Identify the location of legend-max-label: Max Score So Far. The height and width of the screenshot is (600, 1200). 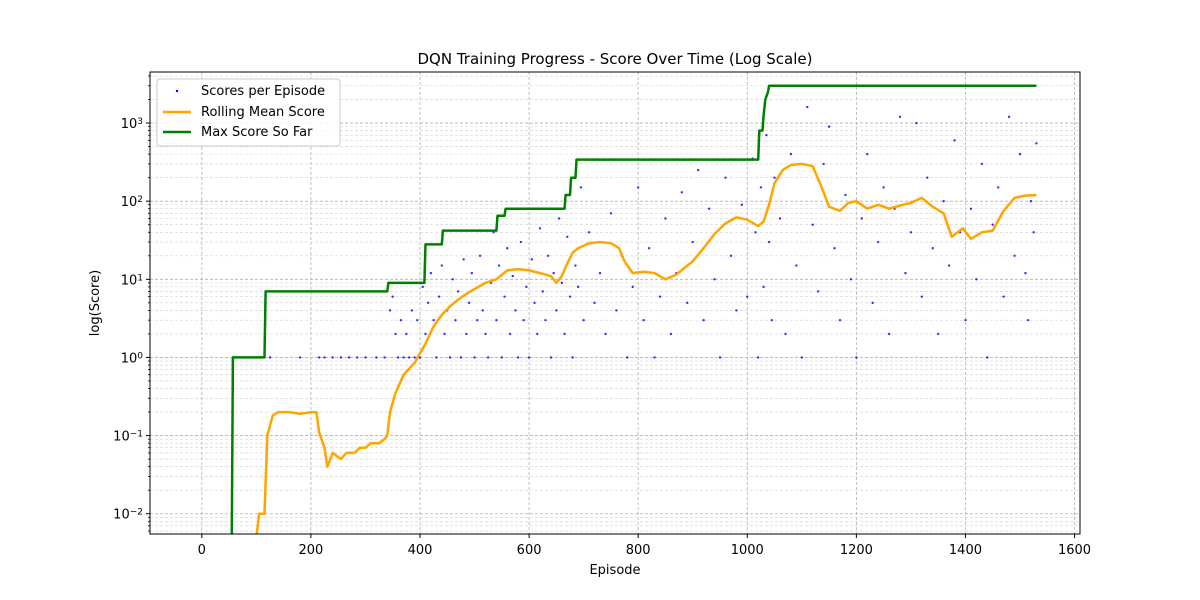
(257, 132).